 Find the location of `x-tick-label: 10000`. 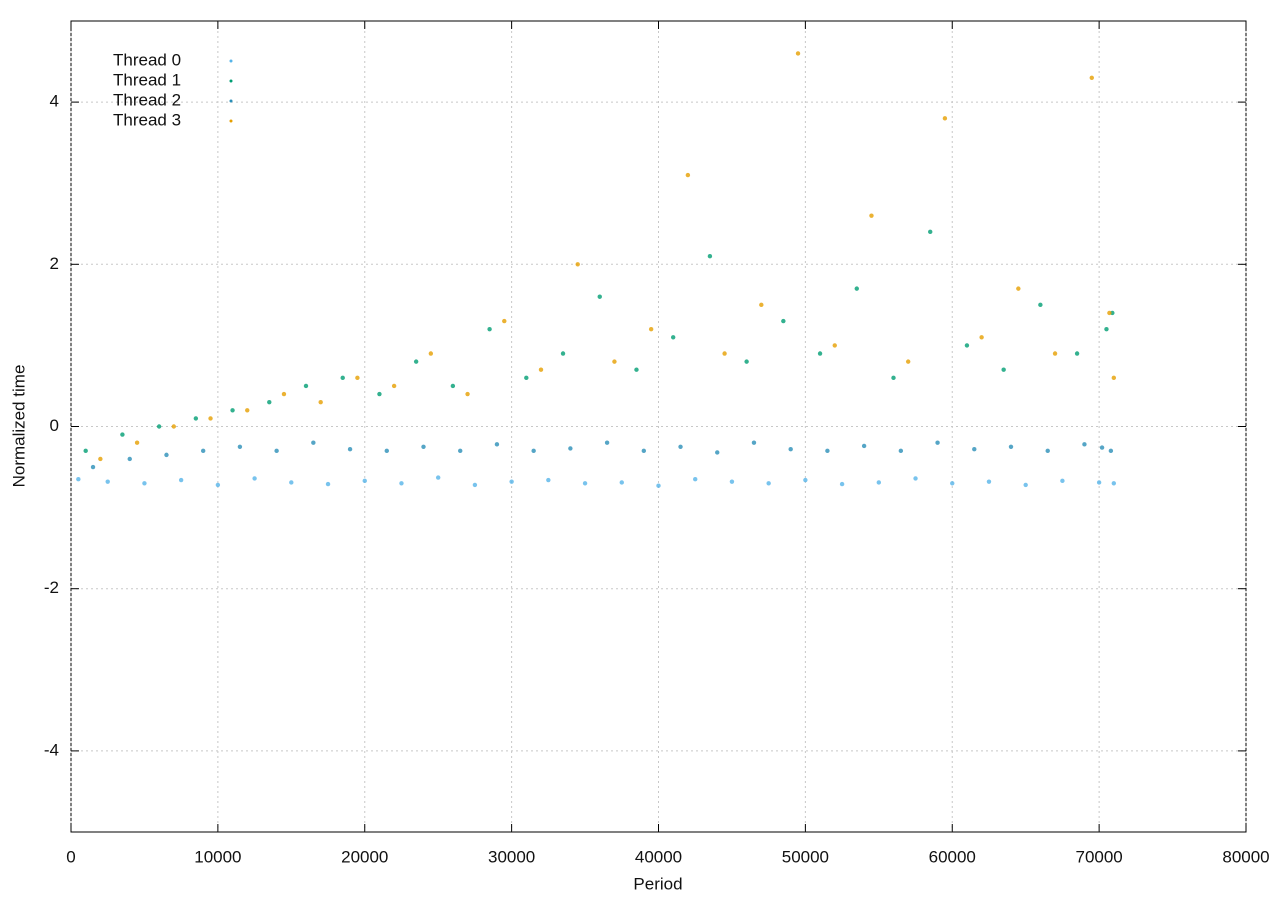

x-tick-label: 10000 is located at coordinates (217, 856).